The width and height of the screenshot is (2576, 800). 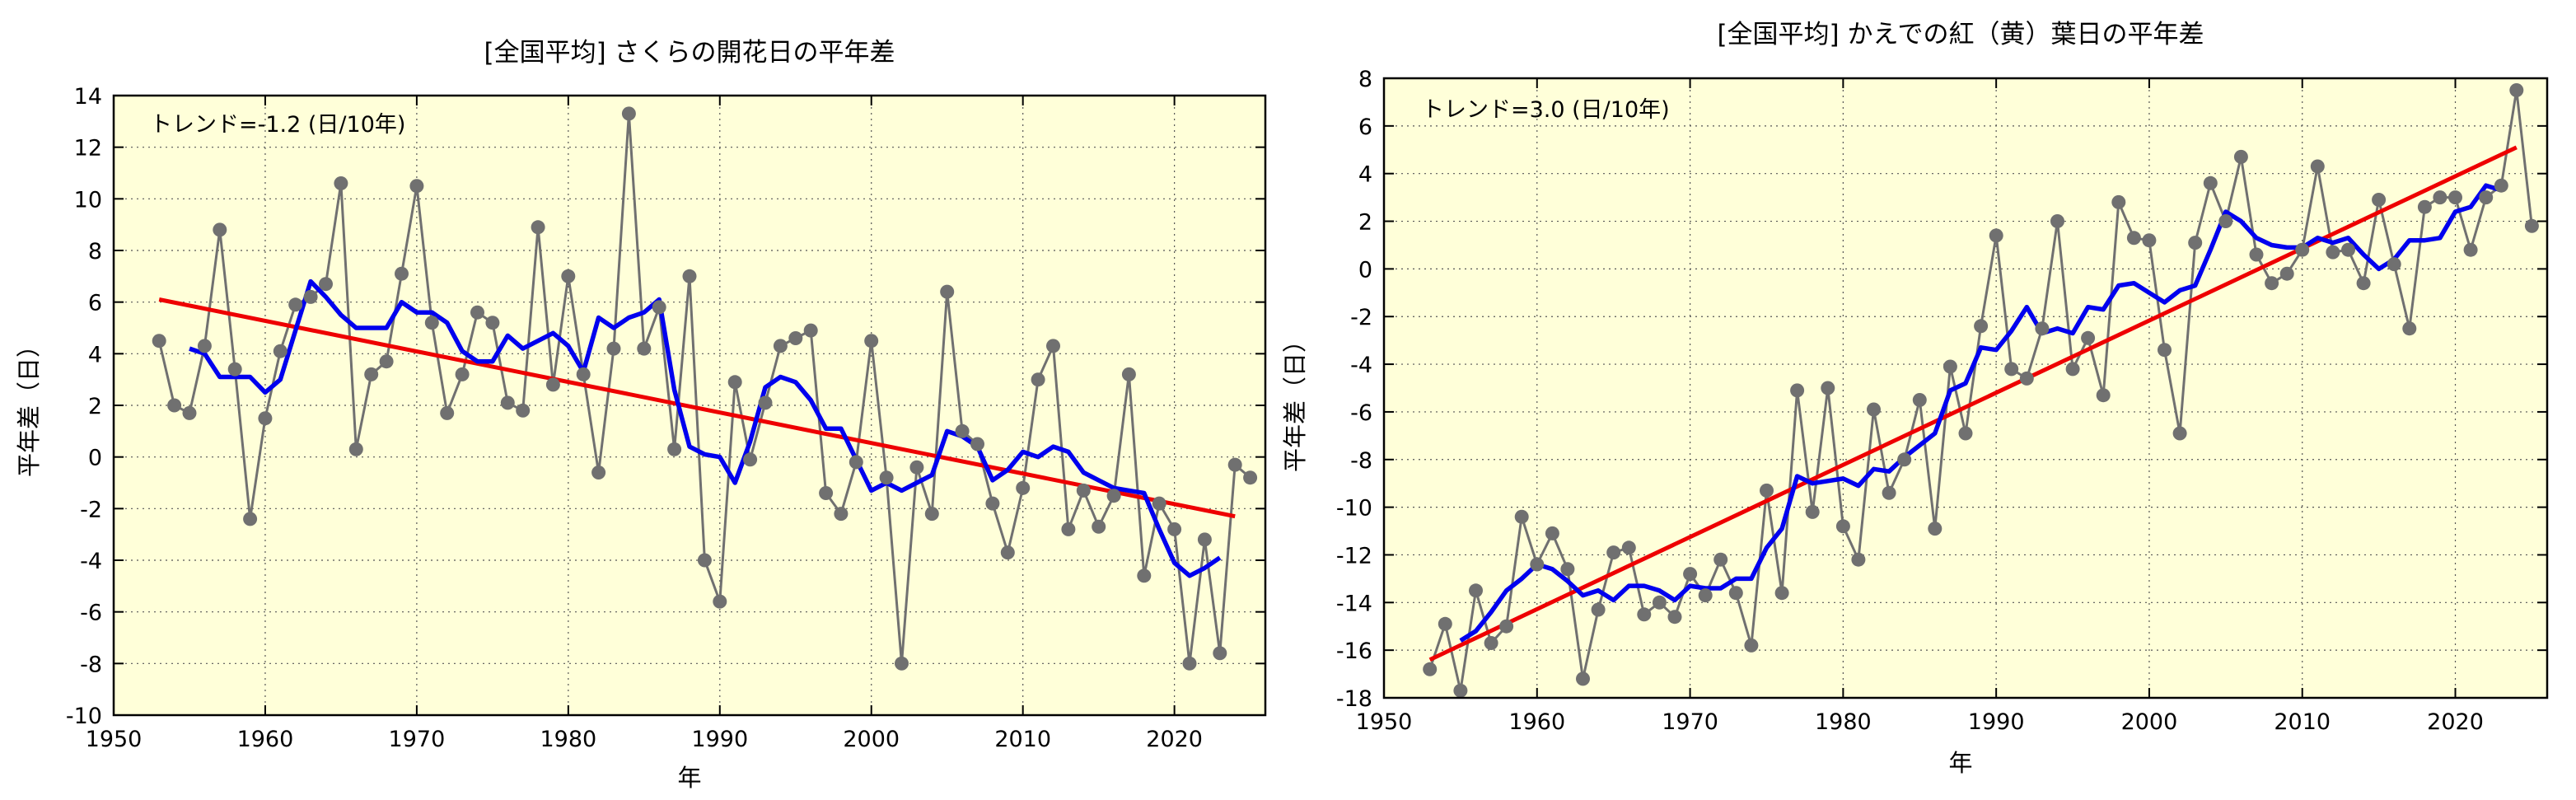 What do you see at coordinates (1354, 556) in the screenshot?
I see `y-tick-label: -12` at bounding box center [1354, 556].